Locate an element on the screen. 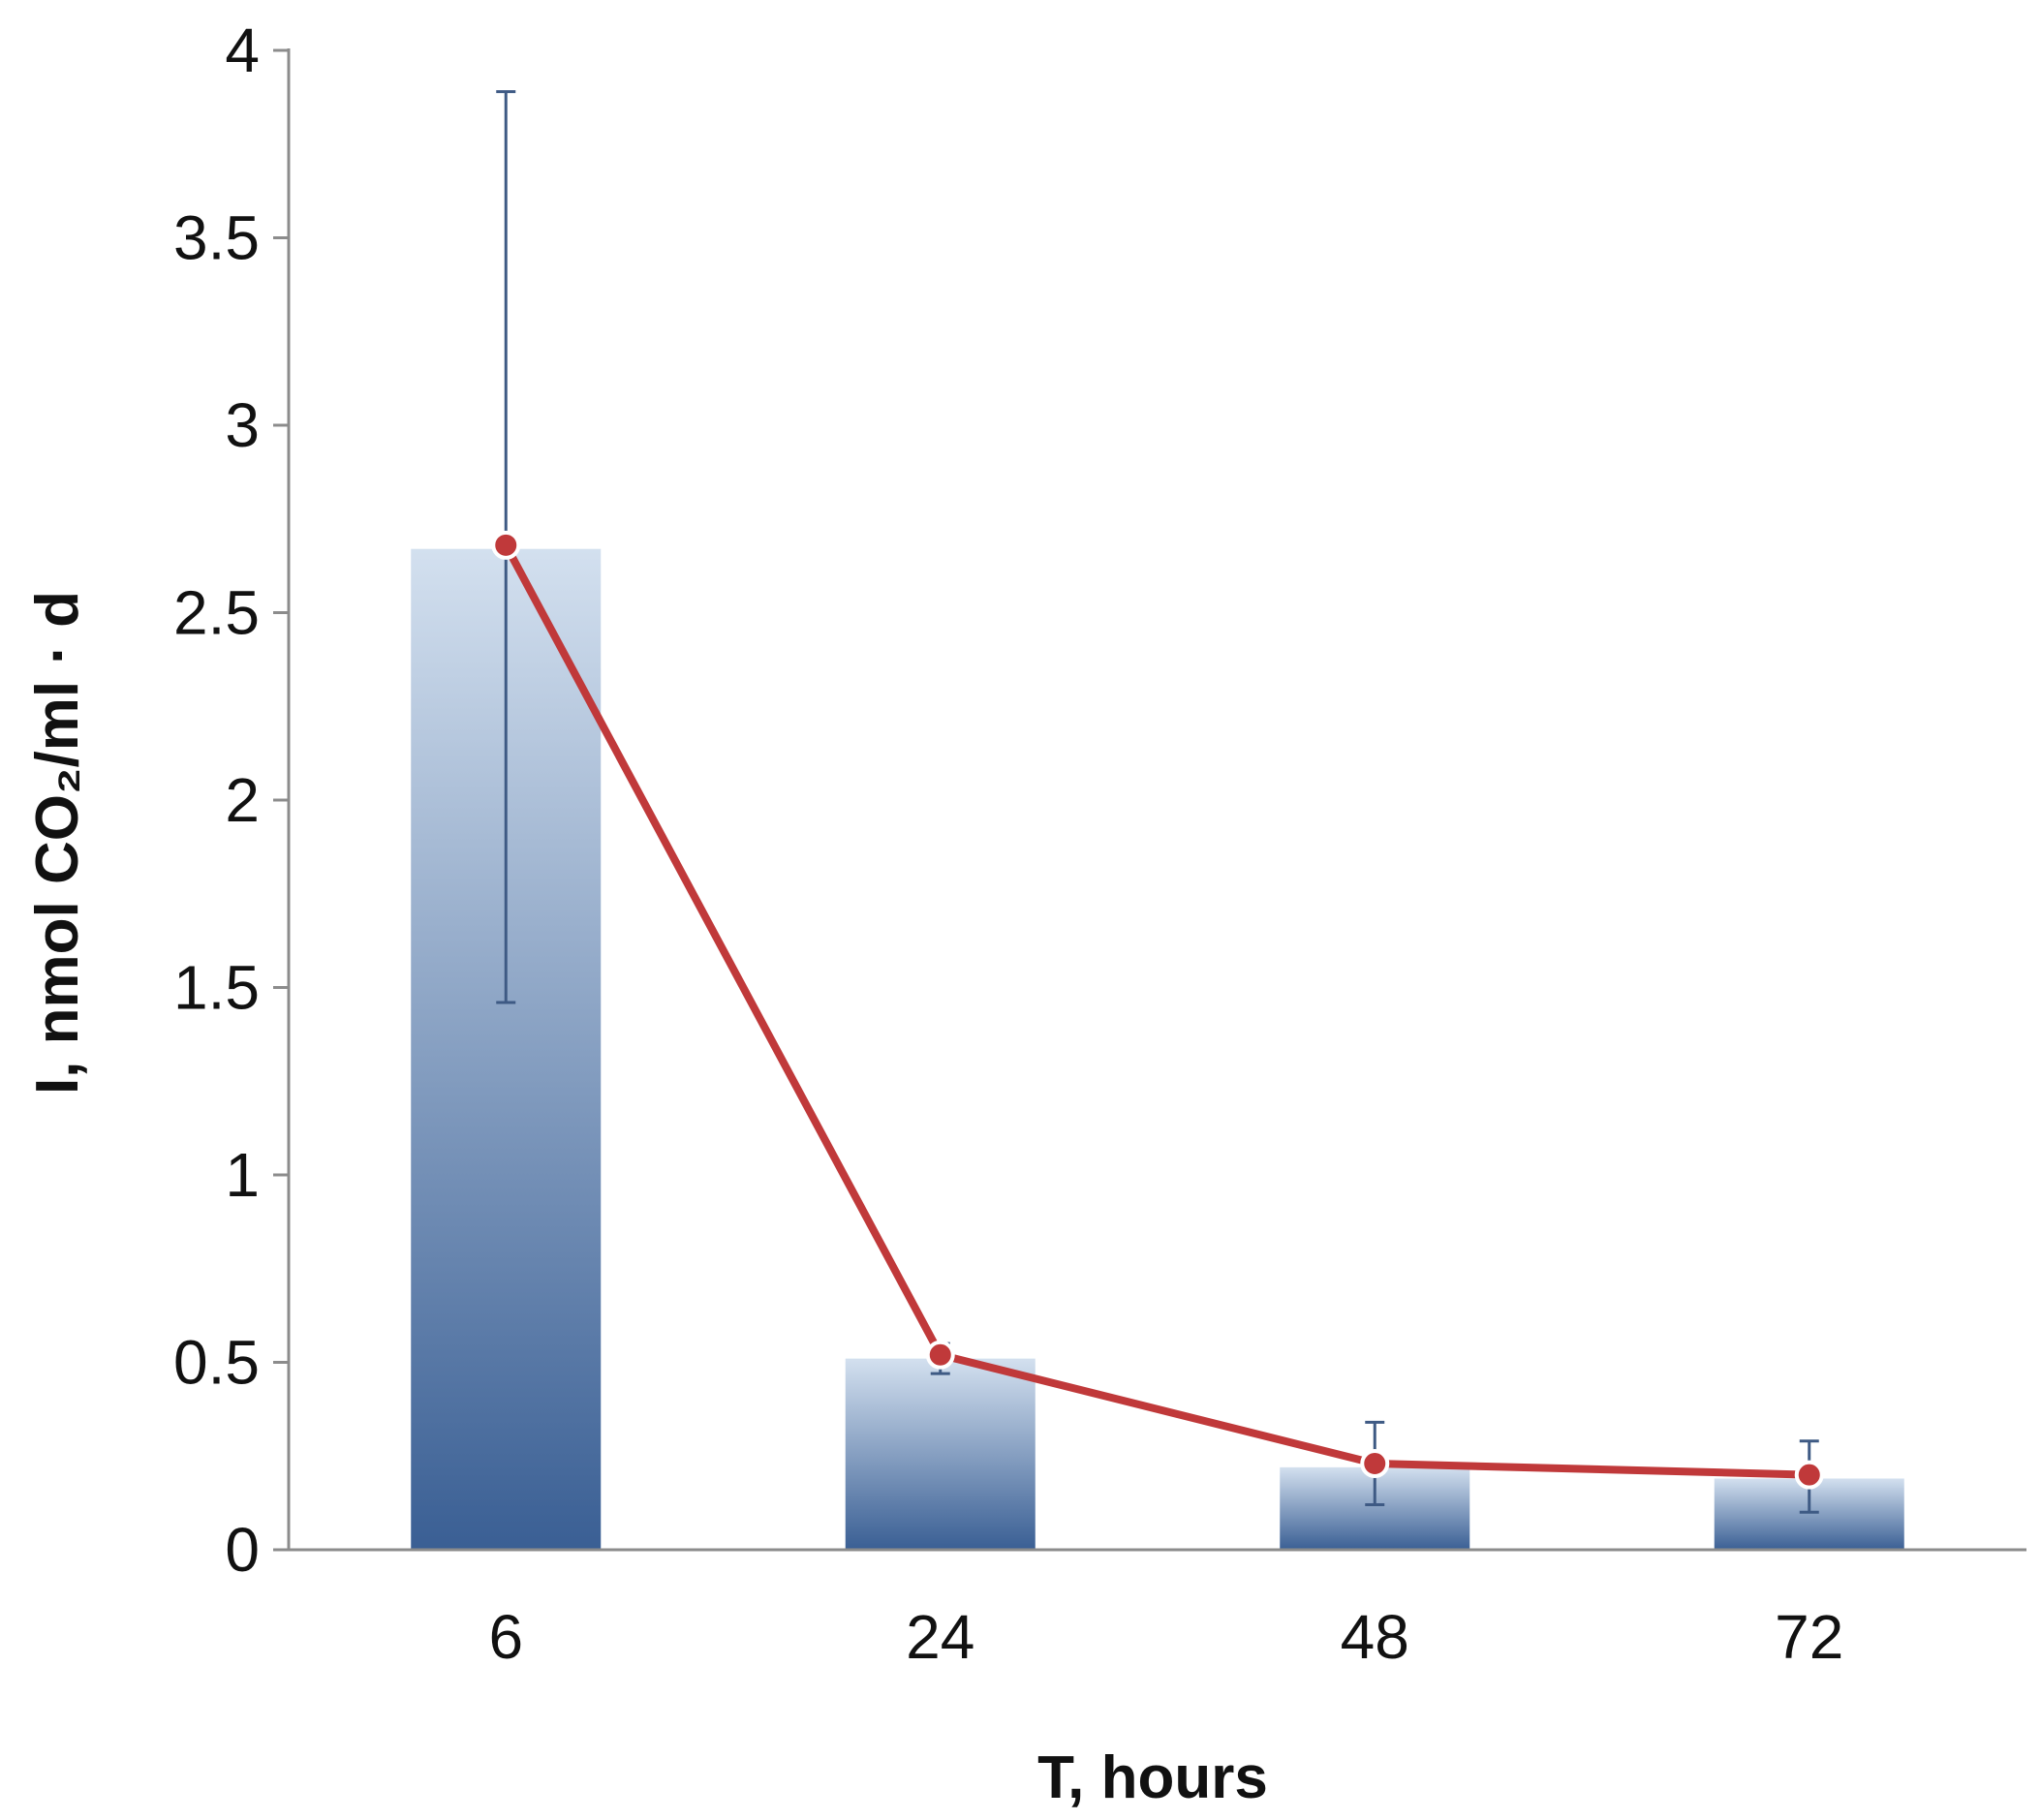 The width and height of the screenshot is (2041, 1820). y-tick-label: 3.5 is located at coordinates (216, 238).